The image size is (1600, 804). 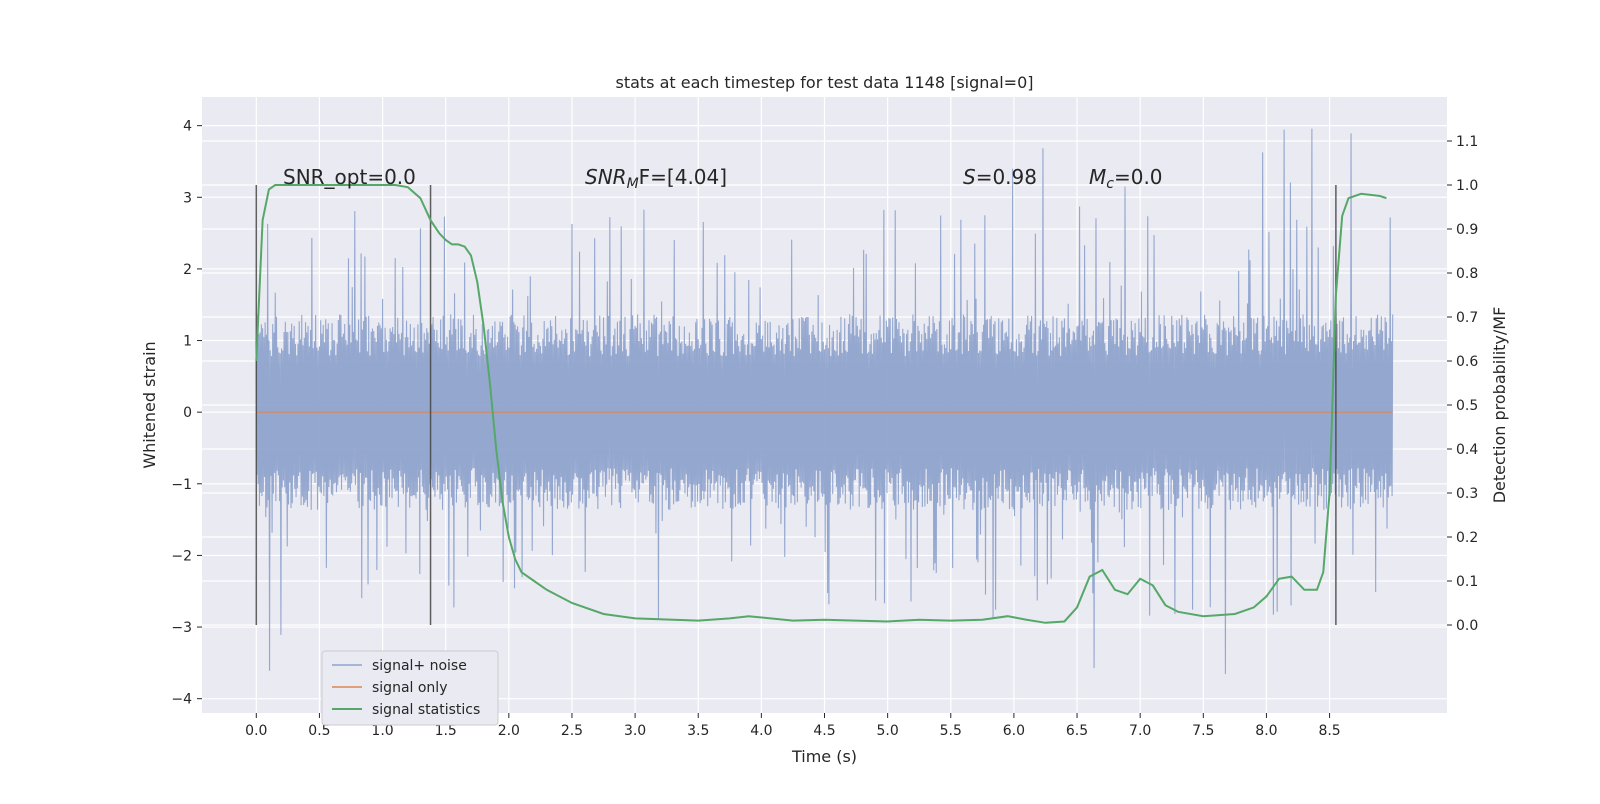 I want to click on annotation-s: S=0.98, so click(x=1000, y=177).